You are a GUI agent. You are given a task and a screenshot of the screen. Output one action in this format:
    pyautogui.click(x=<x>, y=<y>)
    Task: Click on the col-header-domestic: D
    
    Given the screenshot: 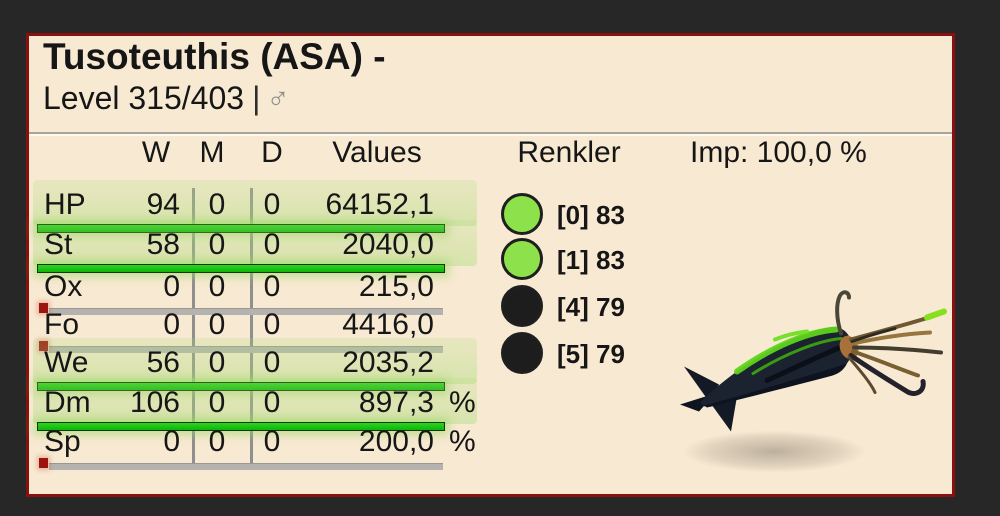 What is the action you would take?
    pyautogui.click(x=272, y=152)
    